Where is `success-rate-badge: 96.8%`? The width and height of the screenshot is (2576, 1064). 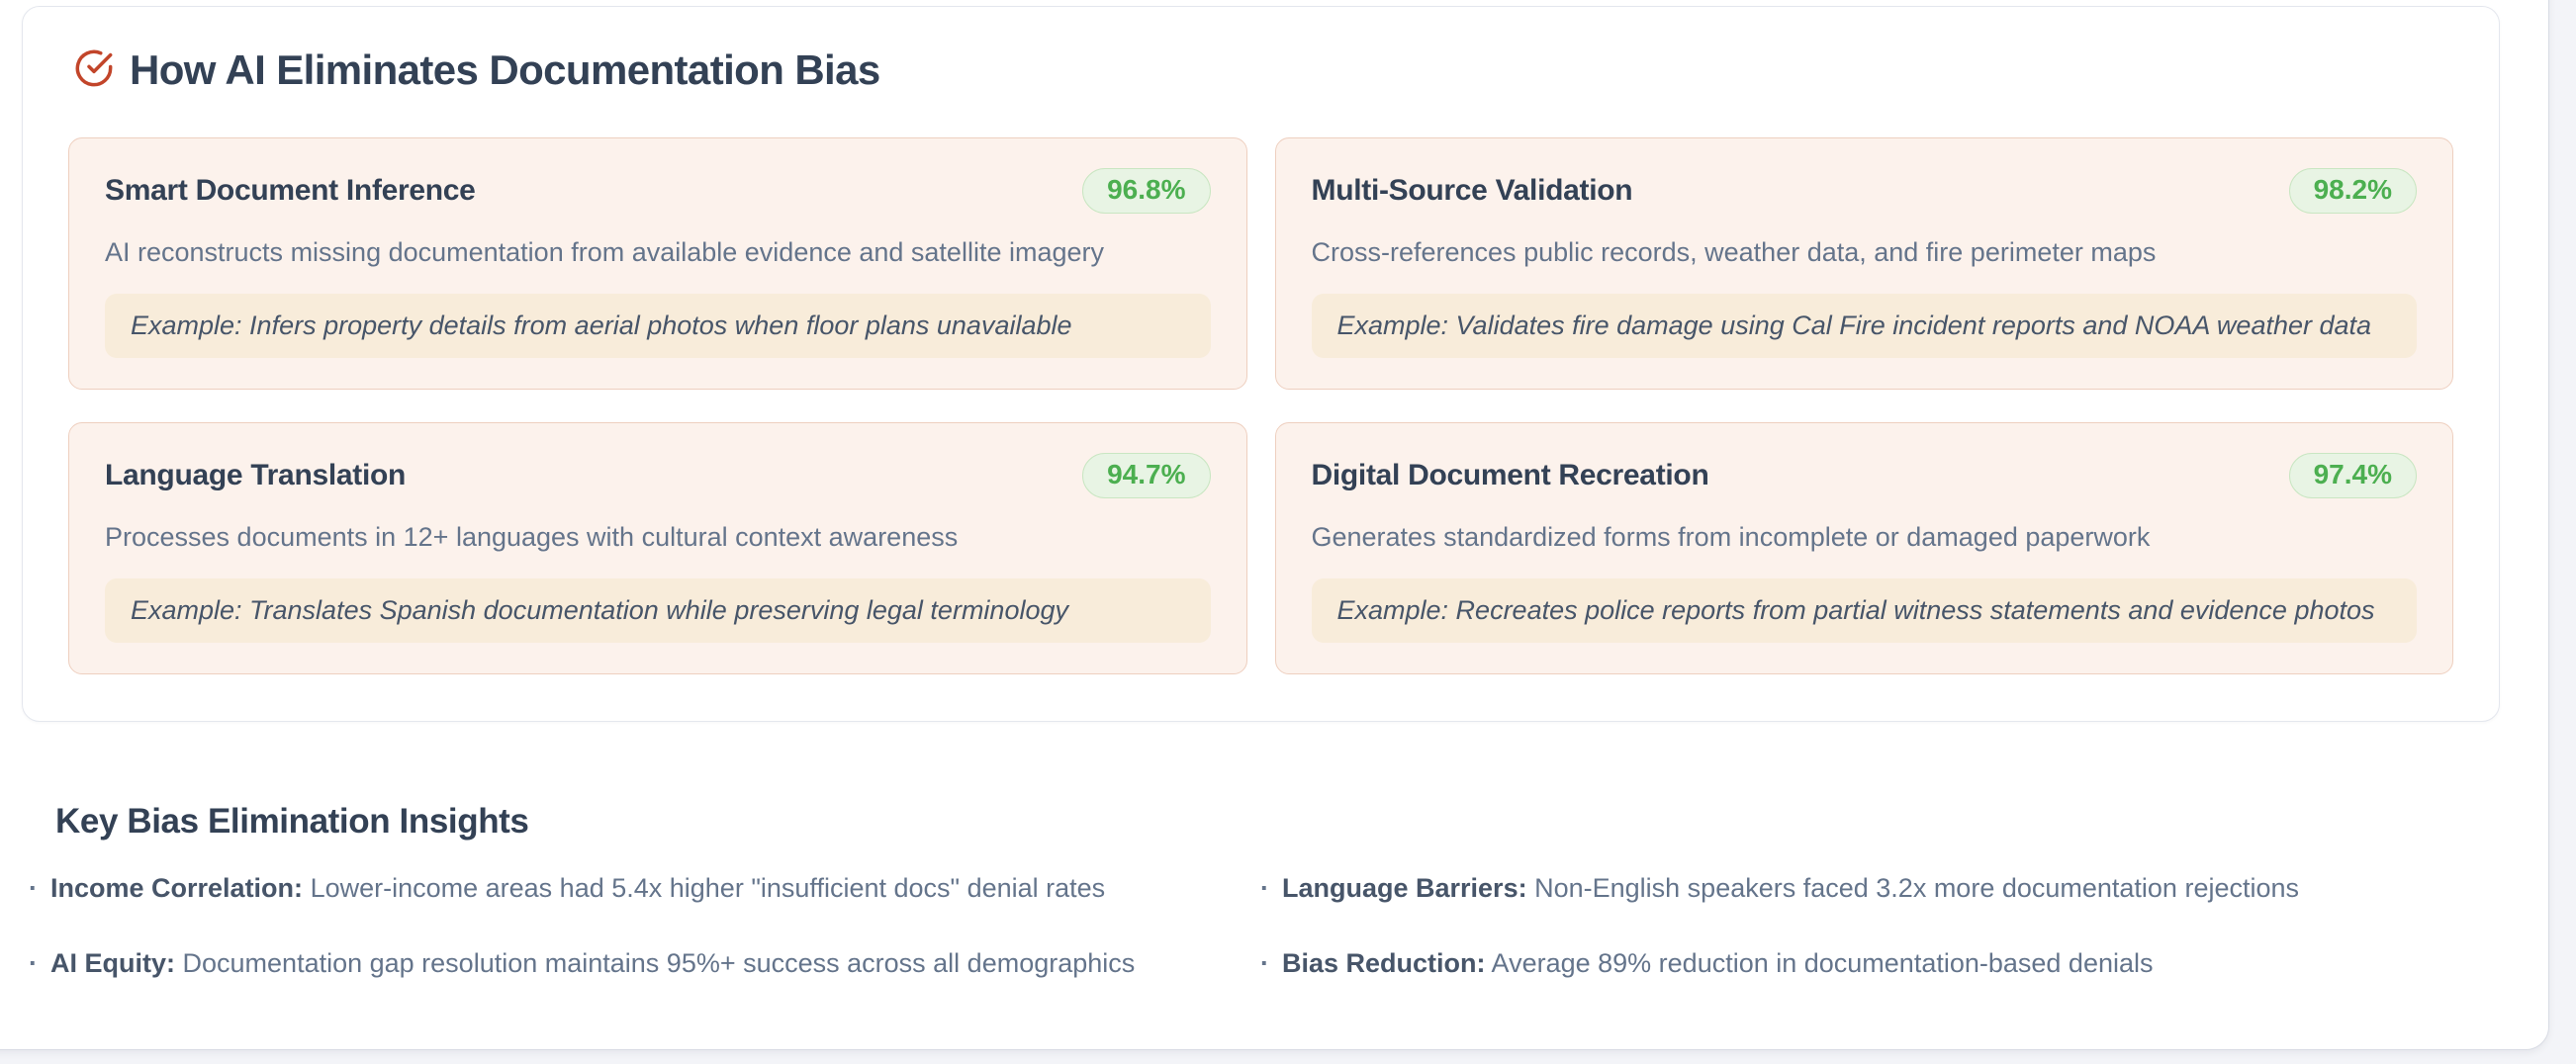
success-rate-badge: 96.8% is located at coordinates (1147, 191).